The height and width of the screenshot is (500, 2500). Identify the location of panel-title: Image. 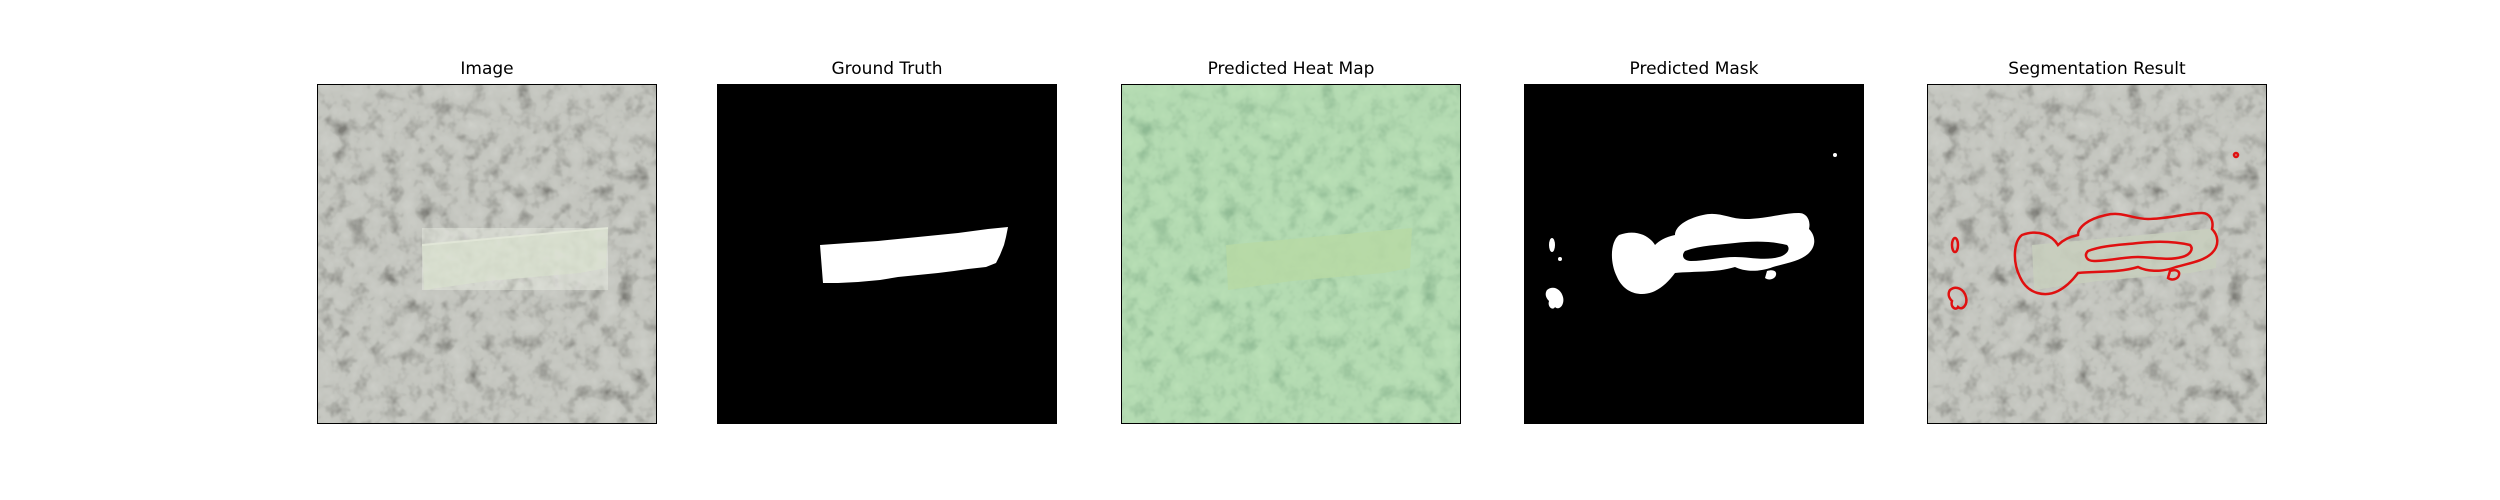
(487, 69).